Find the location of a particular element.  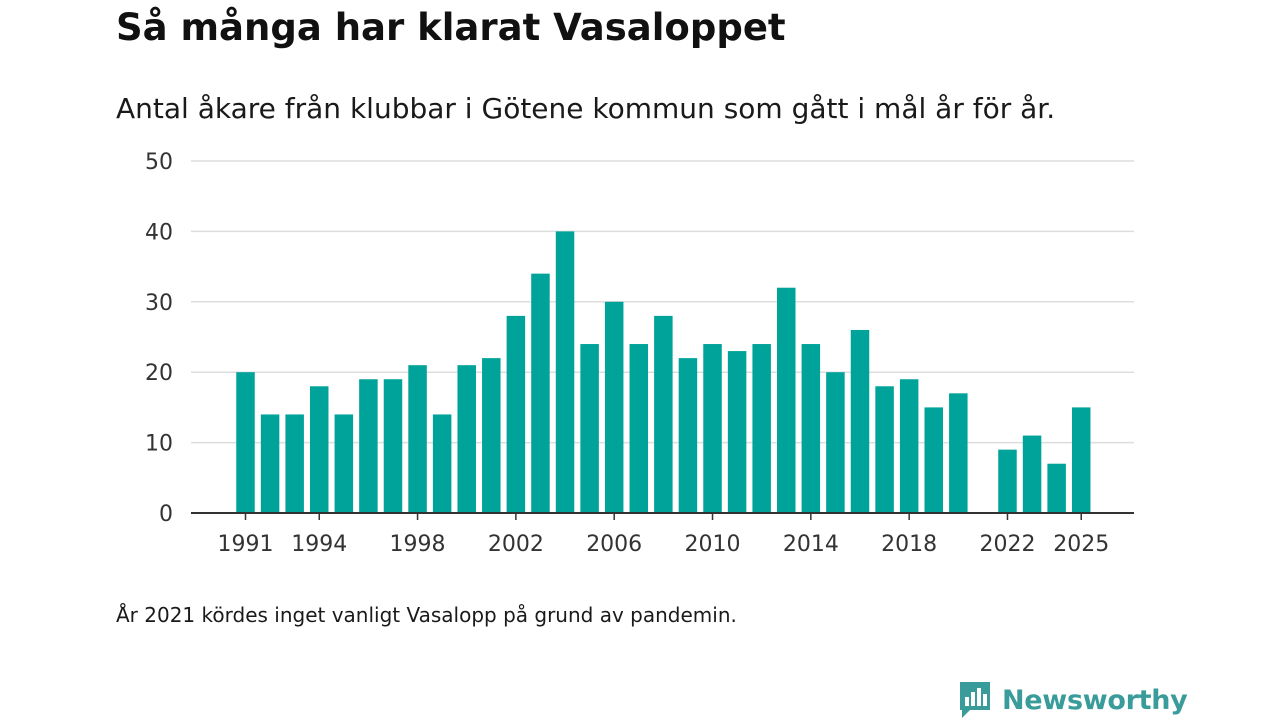

y-tick-label-20: 20 is located at coordinates (159, 373).